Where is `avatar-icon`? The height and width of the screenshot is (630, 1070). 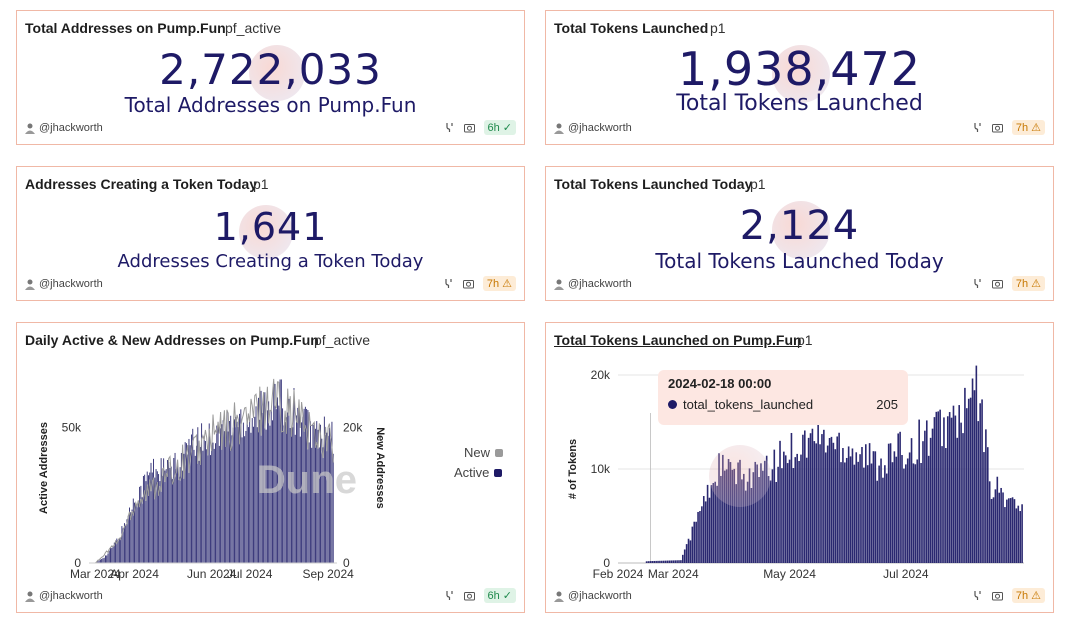
avatar-icon is located at coordinates (30, 284).